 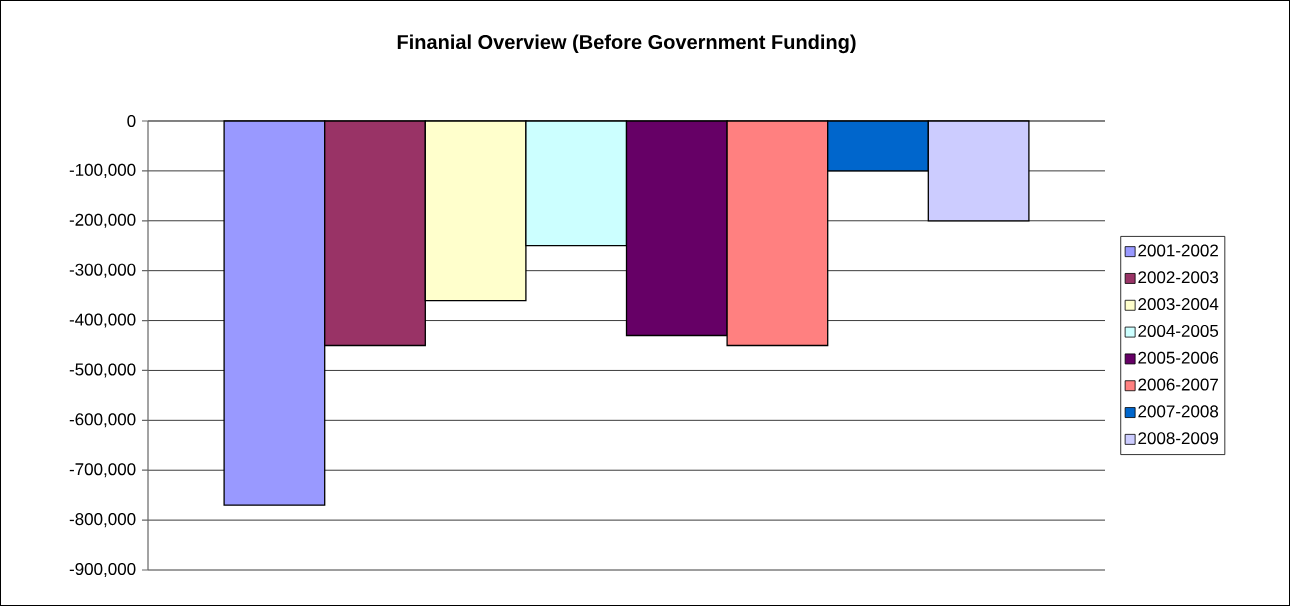 I want to click on y-tick-label: 0, so click(x=131, y=121).